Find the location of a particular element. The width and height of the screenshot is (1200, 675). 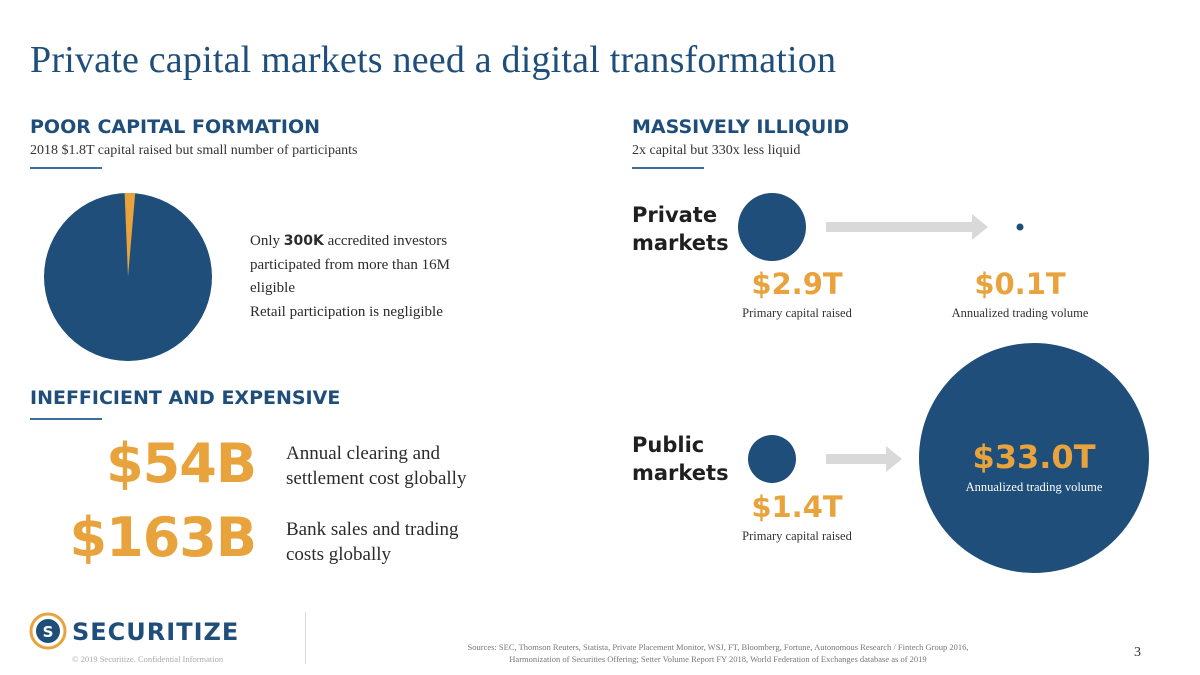

pie-accredited-slice is located at coordinates (130, 235).